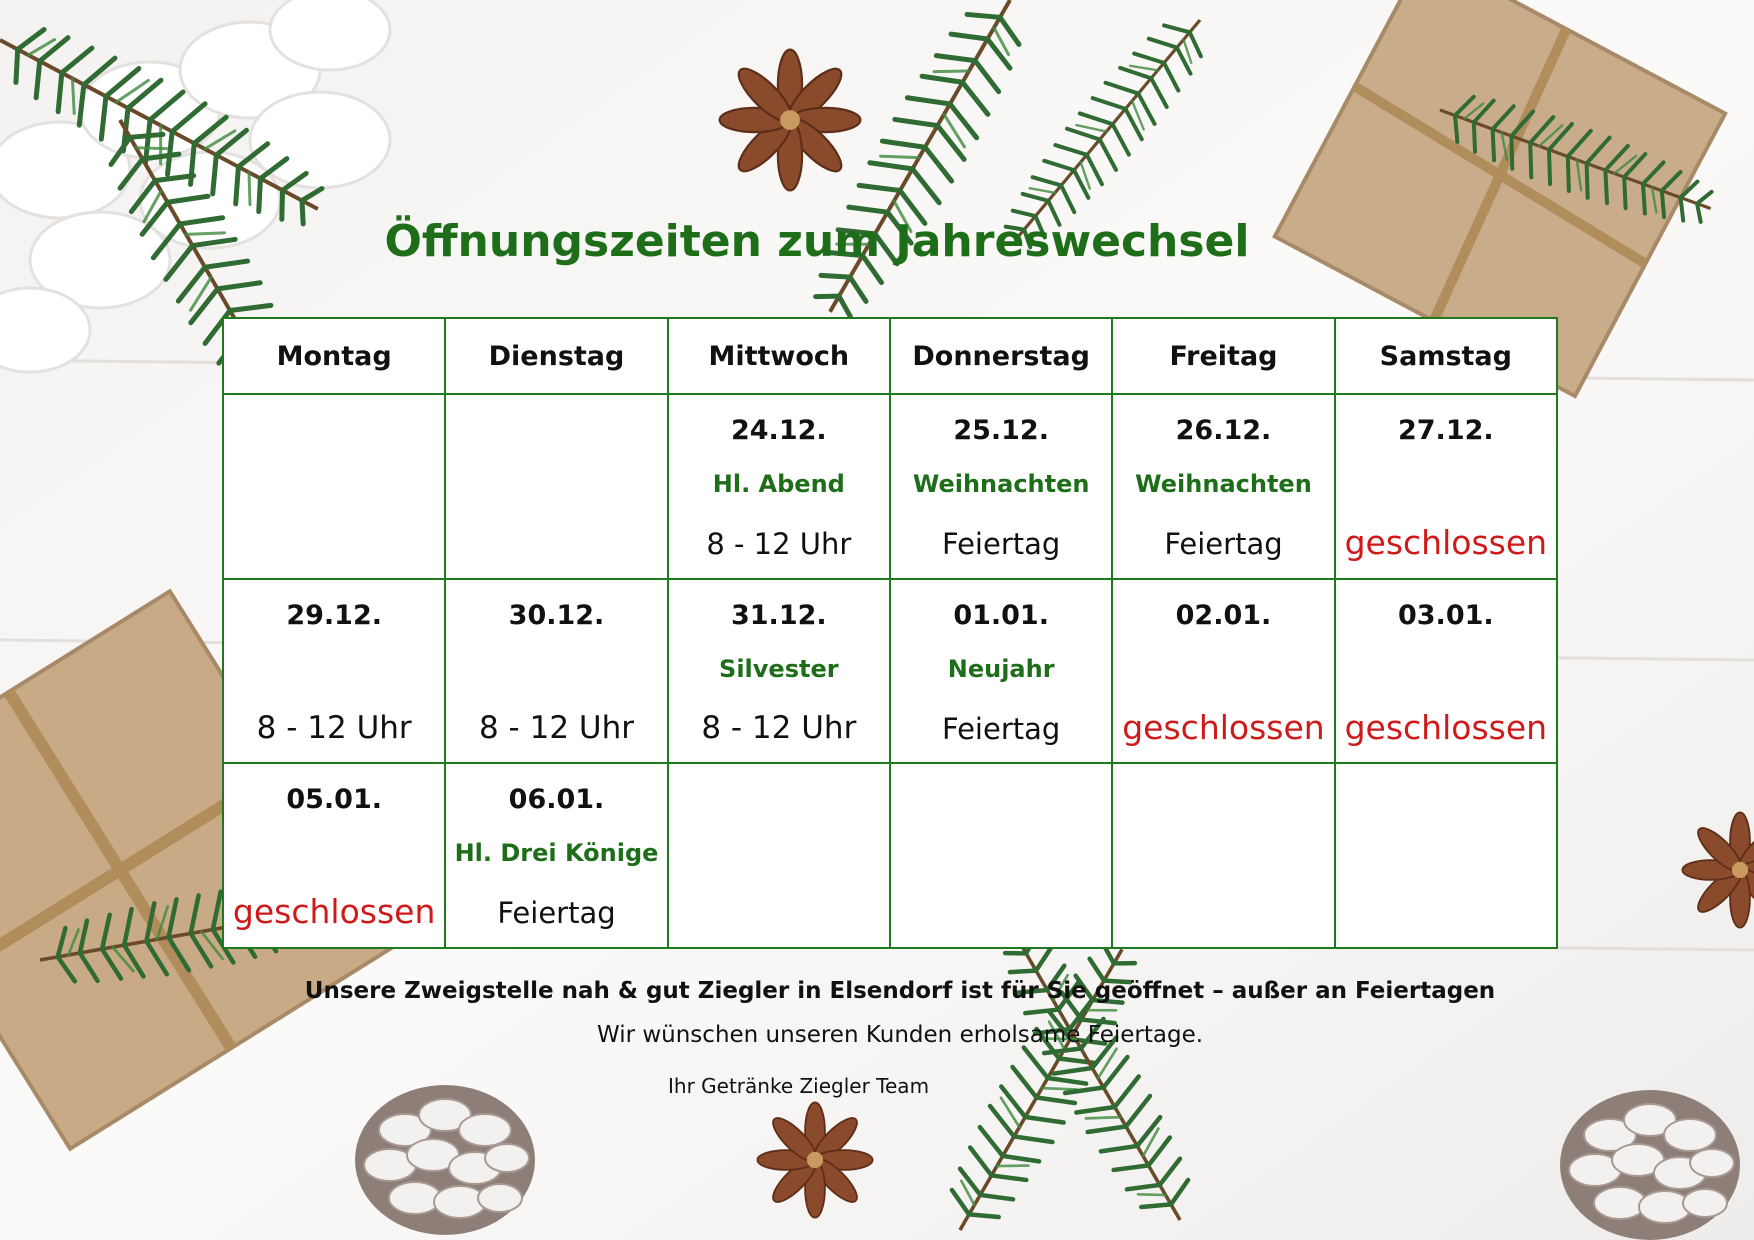  I want to click on day-holiday: Silvester, so click(779, 668).